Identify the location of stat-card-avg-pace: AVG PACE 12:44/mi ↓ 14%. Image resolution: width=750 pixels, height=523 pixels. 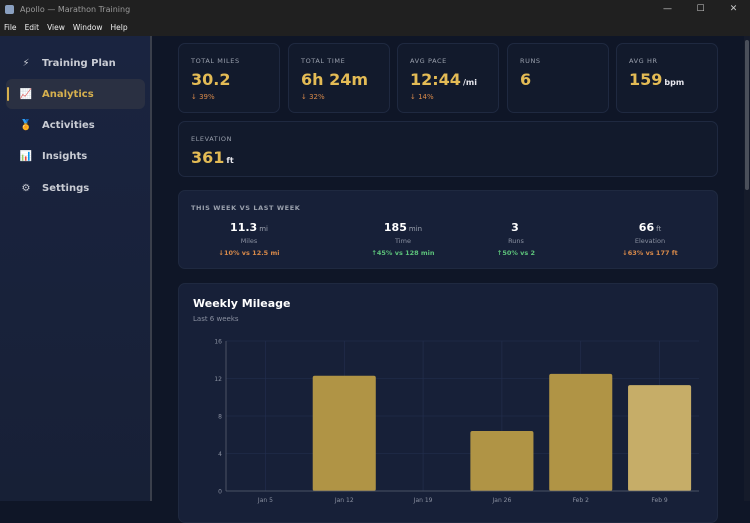
(448, 78).